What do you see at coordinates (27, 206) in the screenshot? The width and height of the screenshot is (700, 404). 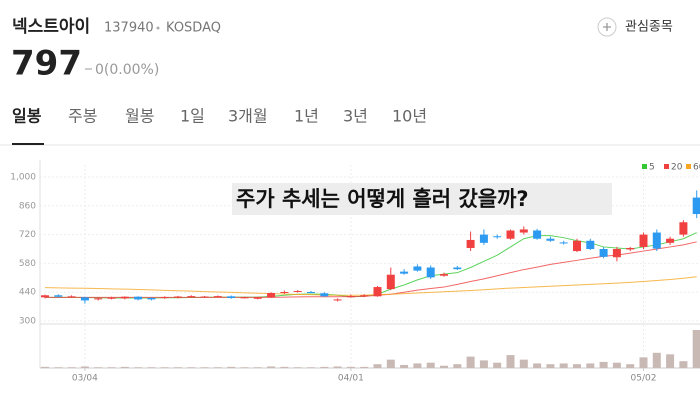 I see `y-tick-label: 860` at bounding box center [27, 206].